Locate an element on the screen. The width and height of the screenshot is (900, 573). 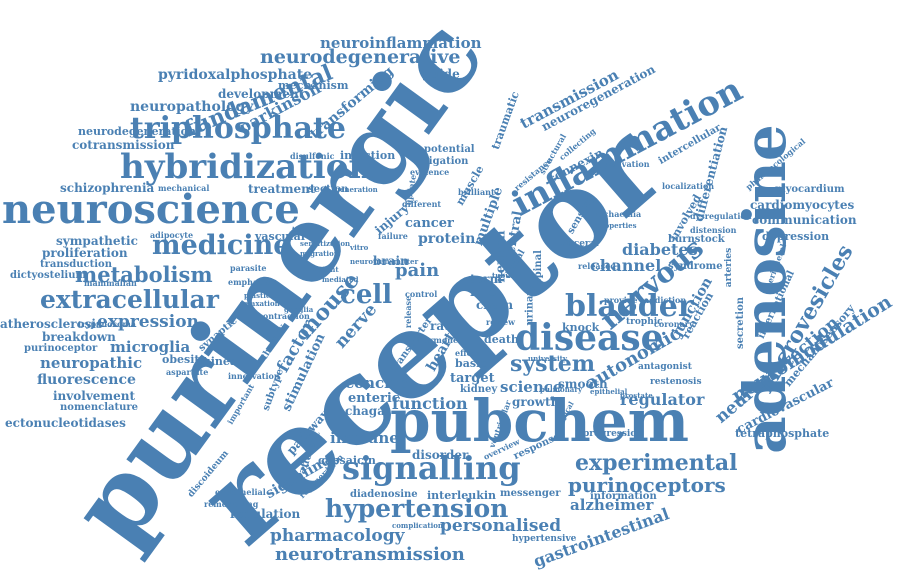
cloud-word: ligation is located at coordinates (447, 161).